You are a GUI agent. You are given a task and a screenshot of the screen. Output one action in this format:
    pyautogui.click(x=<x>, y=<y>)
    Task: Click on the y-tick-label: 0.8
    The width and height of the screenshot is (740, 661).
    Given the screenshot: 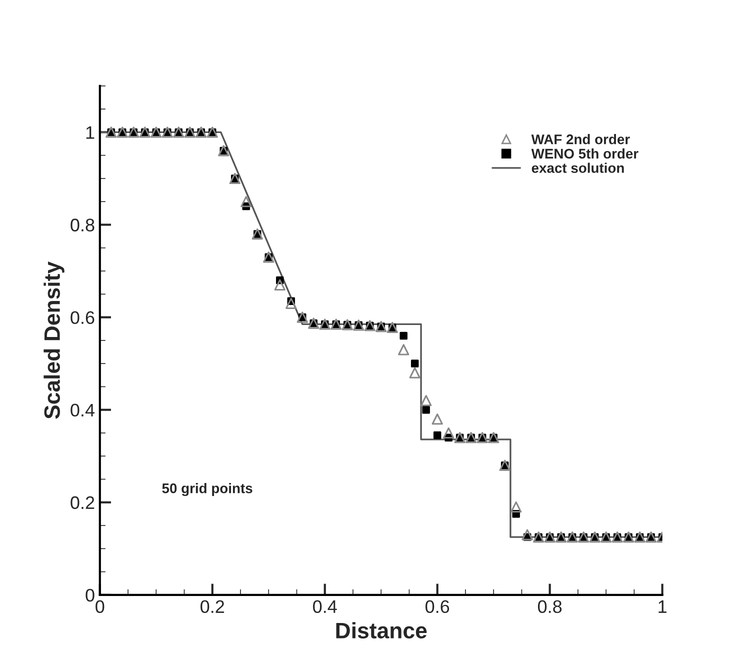 What is the action you would take?
    pyautogui.click(x=82, y=225)
    